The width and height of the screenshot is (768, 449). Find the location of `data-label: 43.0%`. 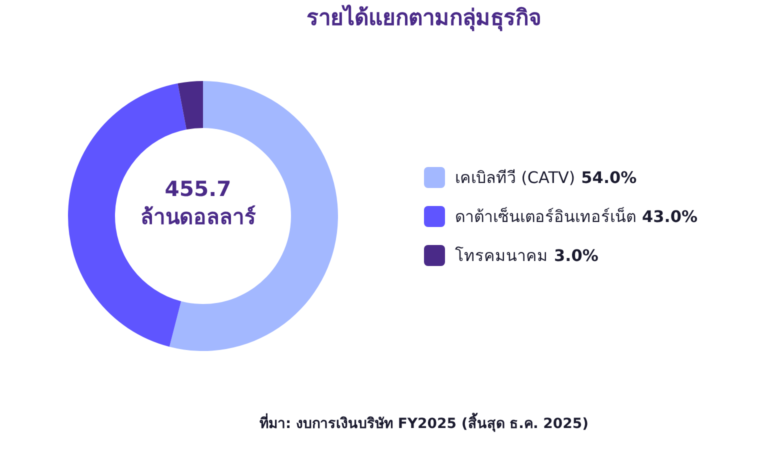

data-label: 43.0% is located at coordinates (670, 216).